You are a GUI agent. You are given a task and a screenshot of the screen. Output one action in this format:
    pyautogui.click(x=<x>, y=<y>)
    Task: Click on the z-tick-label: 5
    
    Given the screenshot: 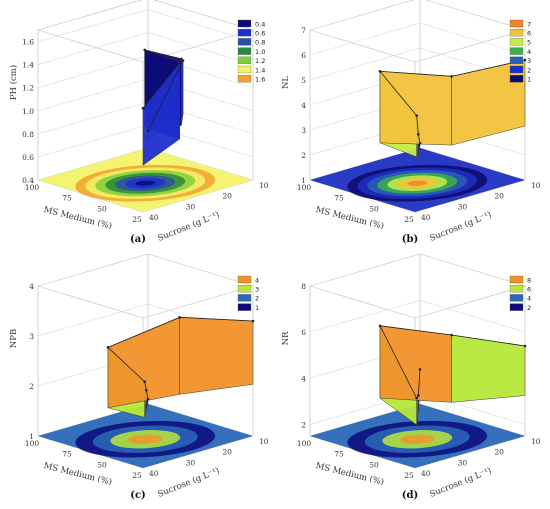 What is the action you would take?
    pyautogui.click(x=303, y=80)
    